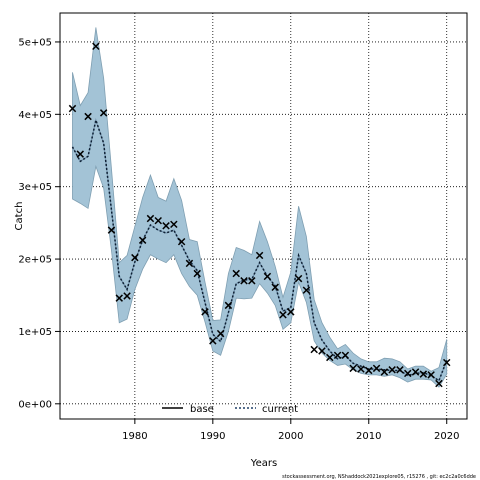  I want to click on data-point-2004, so click(322, 351).